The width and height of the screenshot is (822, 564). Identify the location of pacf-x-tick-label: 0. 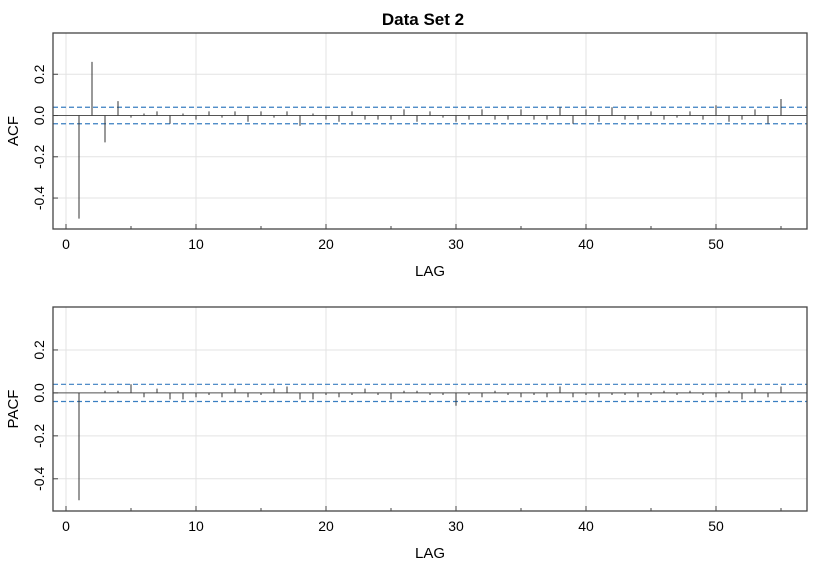
(66, 526).